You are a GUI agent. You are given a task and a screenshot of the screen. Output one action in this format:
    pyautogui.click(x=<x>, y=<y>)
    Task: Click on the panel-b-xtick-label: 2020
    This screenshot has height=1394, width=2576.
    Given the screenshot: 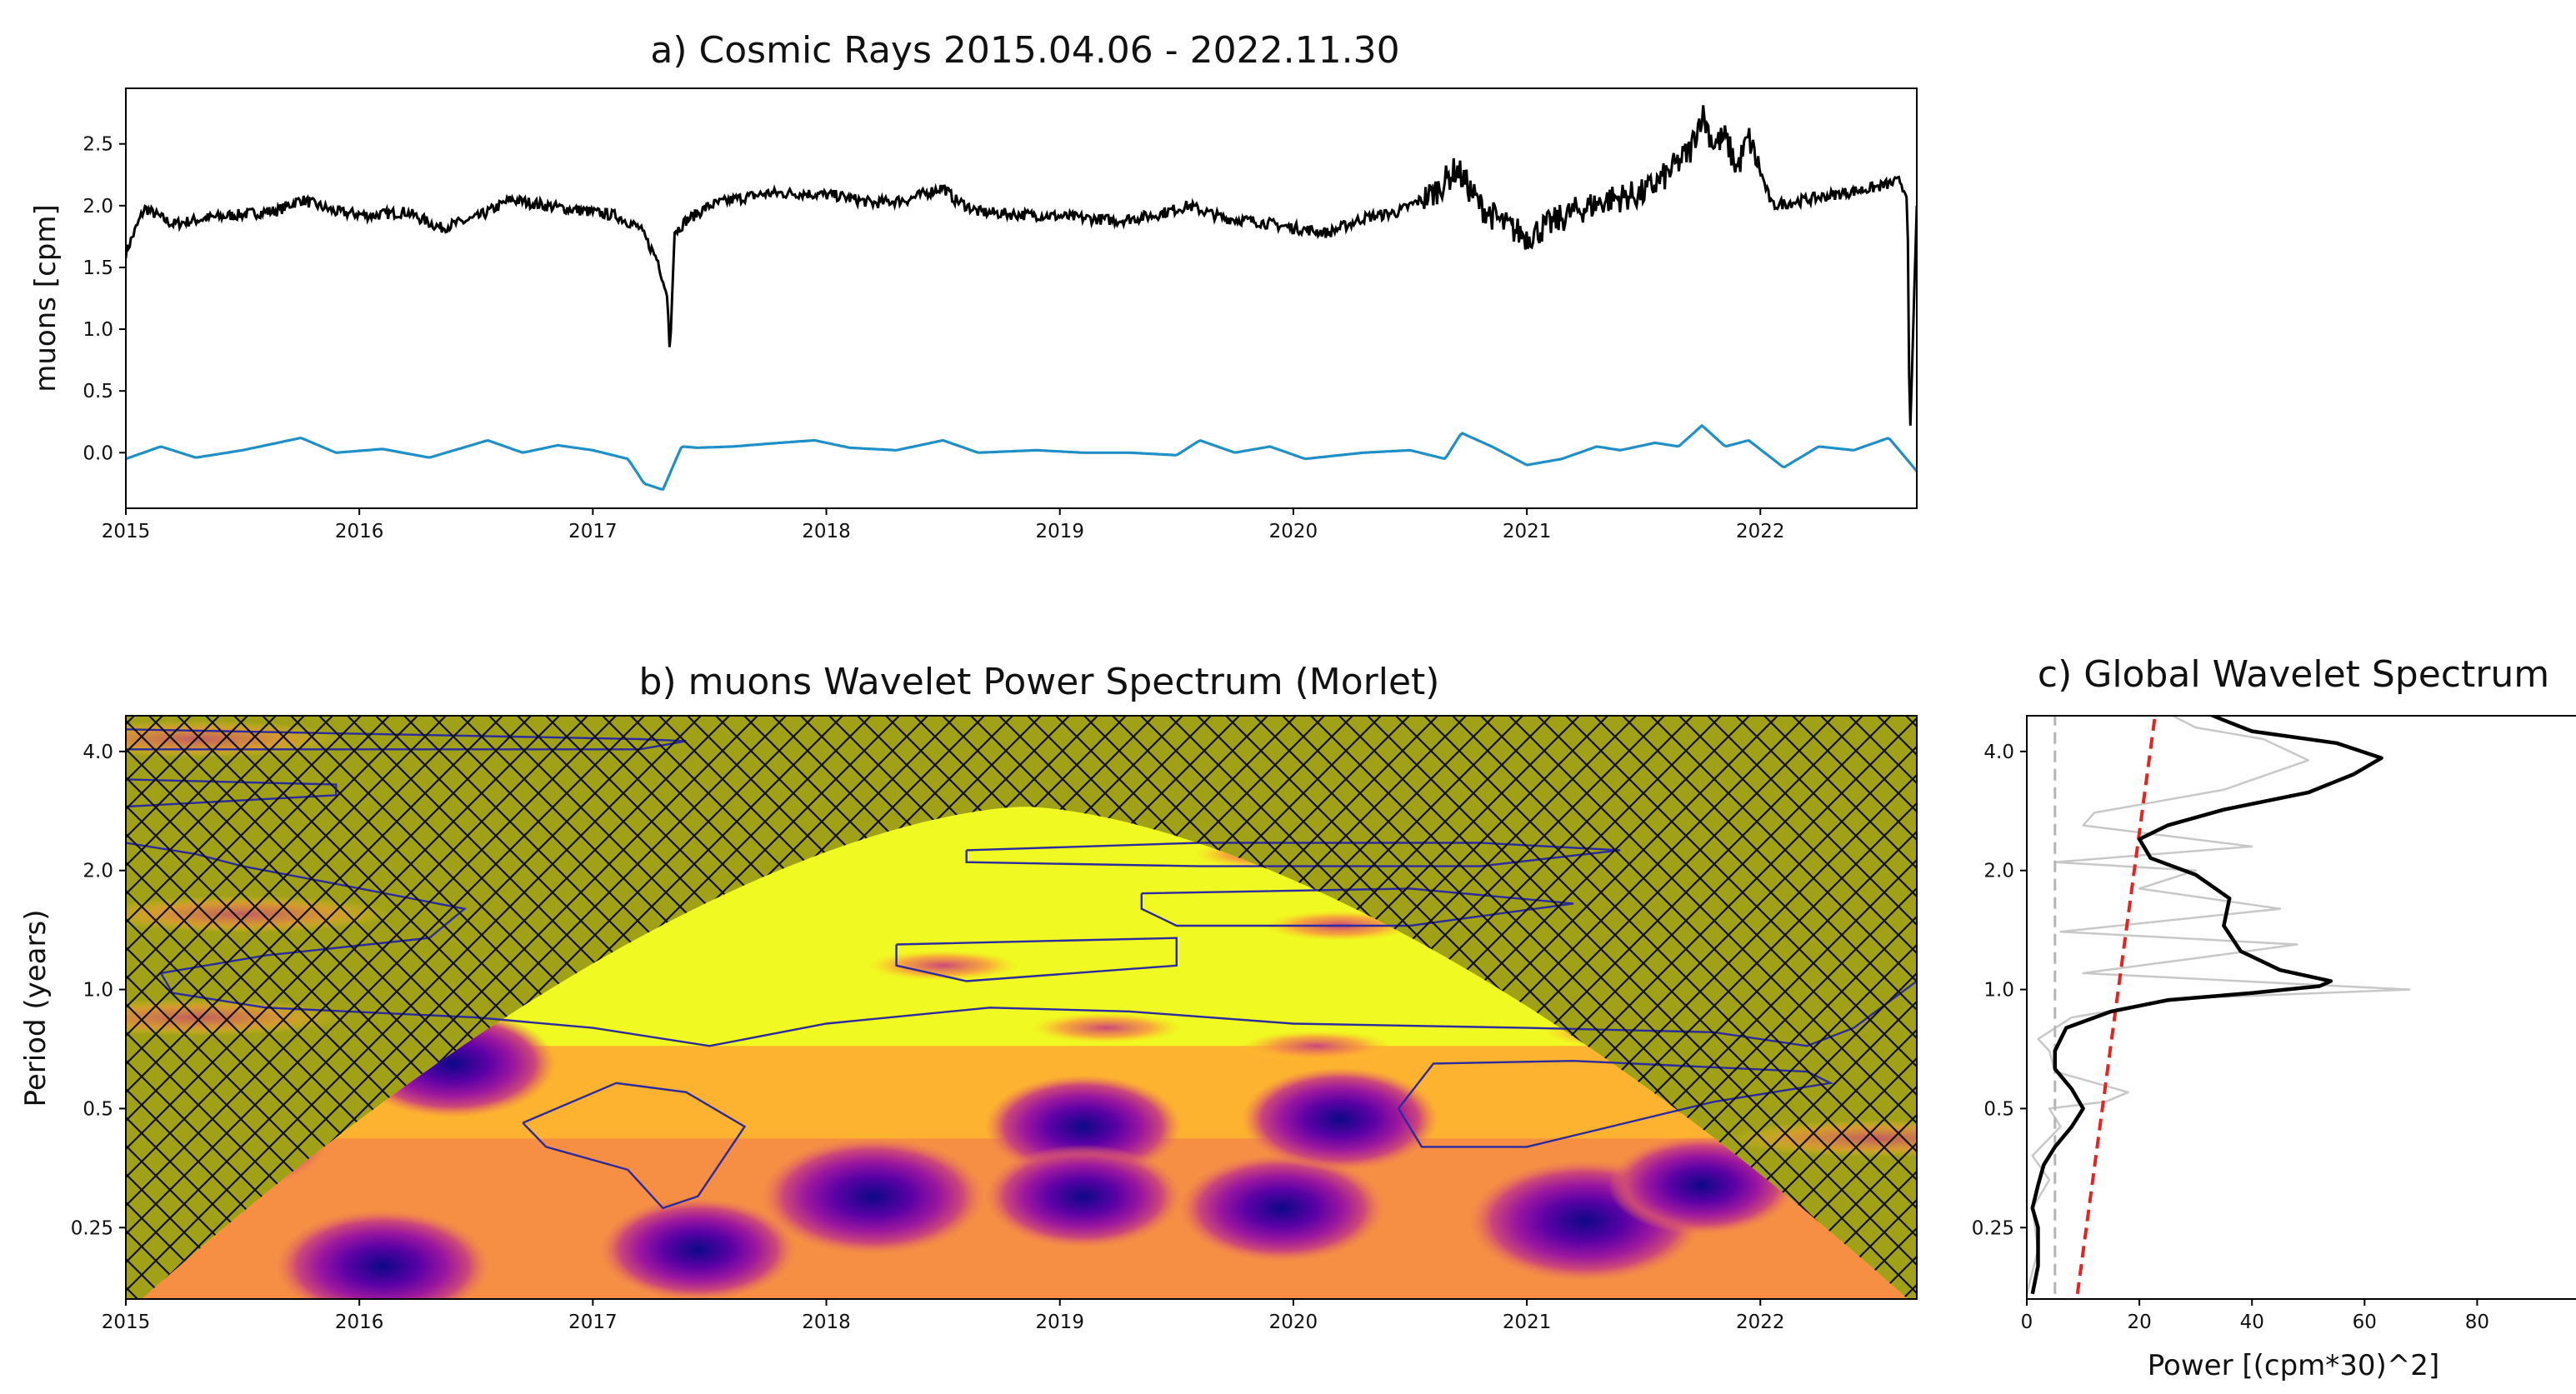 What is the action you would take?
    pyautogui.click(x=1293, y=1322)
    